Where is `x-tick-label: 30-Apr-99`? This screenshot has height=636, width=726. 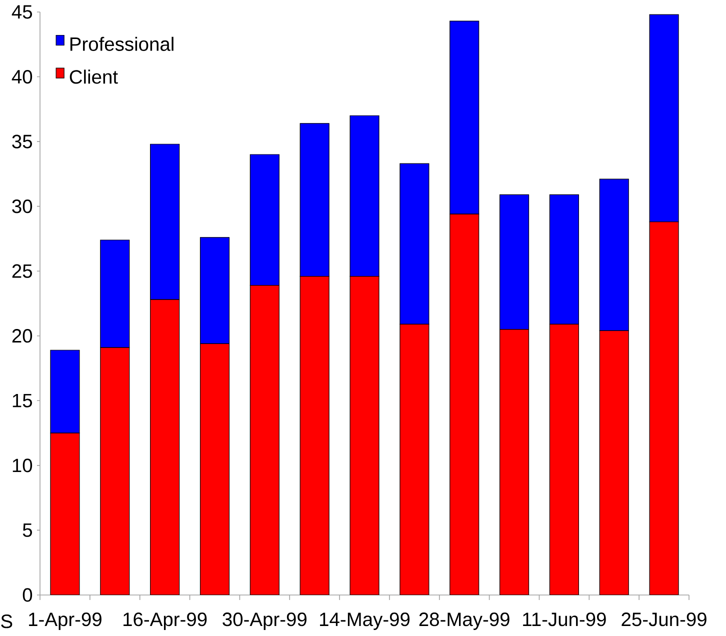
x-tick-label: 30-Apr-99 is located at coordinates (264, 621).